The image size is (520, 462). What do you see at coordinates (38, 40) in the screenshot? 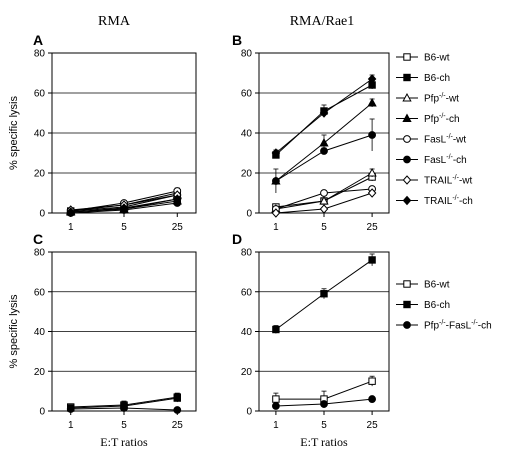
I see `panel-letter: A` at bounding box center [38, 40].